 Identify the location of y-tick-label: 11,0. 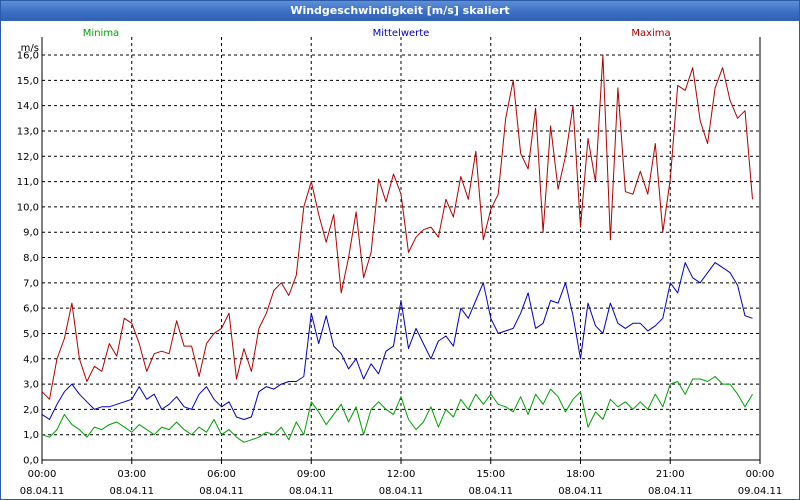
(28, 182).